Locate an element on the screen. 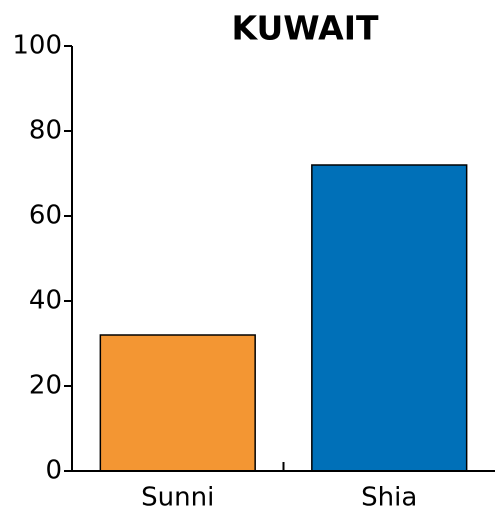 The width and height of the screenshot is (495, 515). y-tick-label: 80 is located at coordinates (45, 131).